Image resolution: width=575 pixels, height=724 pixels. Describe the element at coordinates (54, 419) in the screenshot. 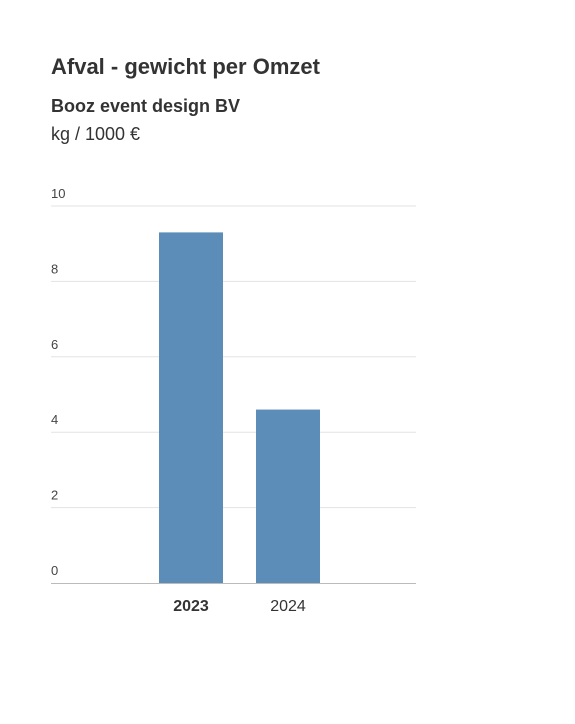

I see `y-tick-label: 4` at that location.